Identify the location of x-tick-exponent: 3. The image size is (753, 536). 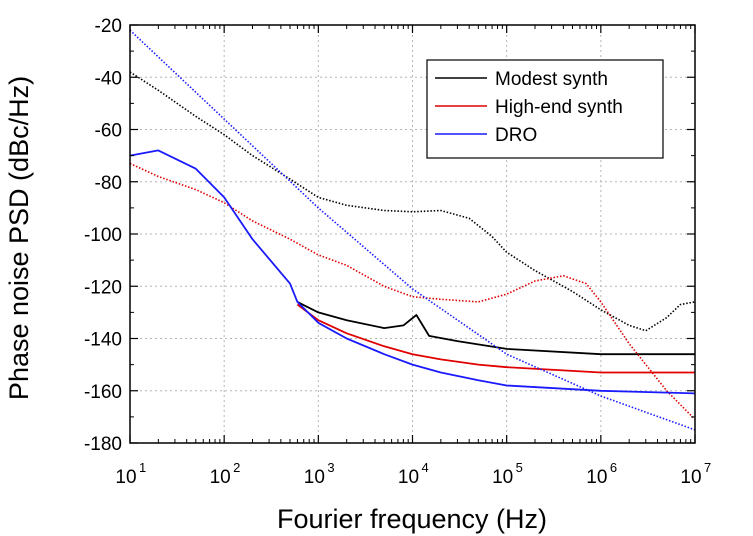
(330, 467).